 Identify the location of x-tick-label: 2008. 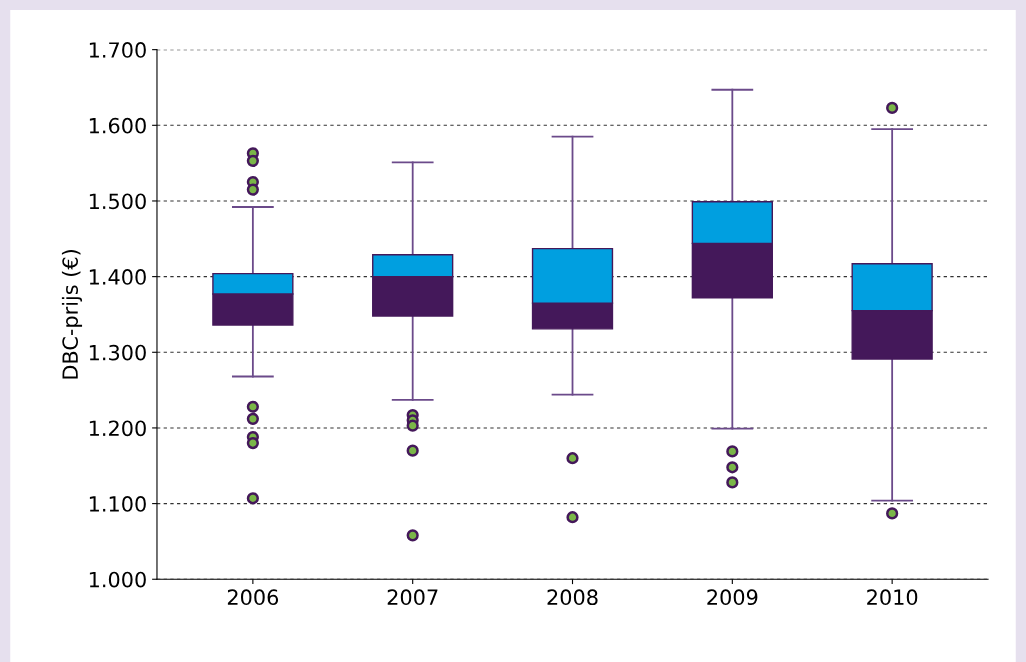
(572, 597).